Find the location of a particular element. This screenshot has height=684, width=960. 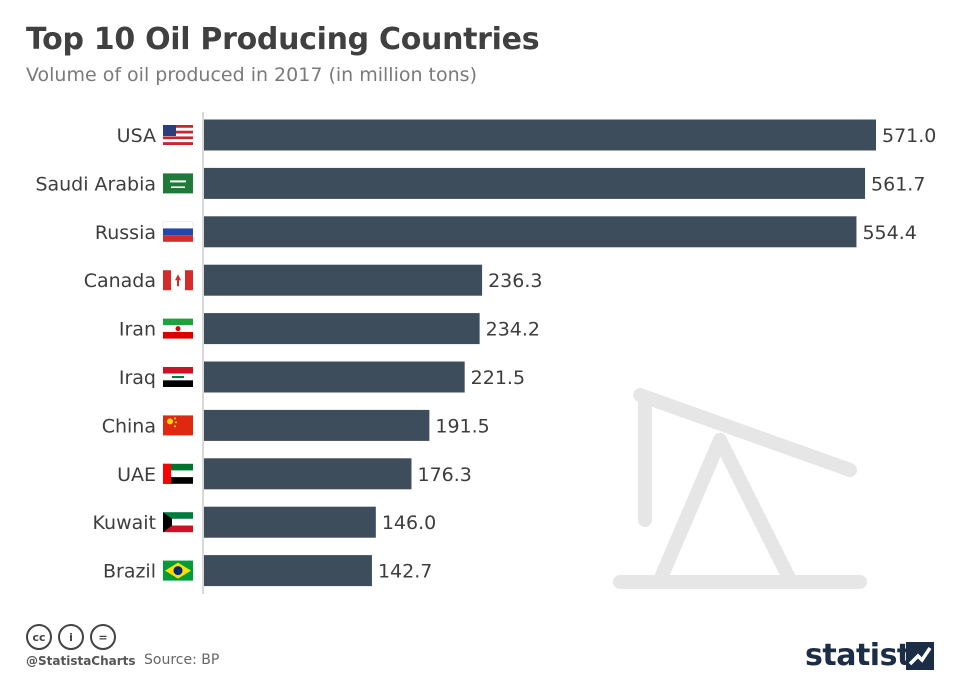

china-flag-icon is located at coordinates (178, 425).